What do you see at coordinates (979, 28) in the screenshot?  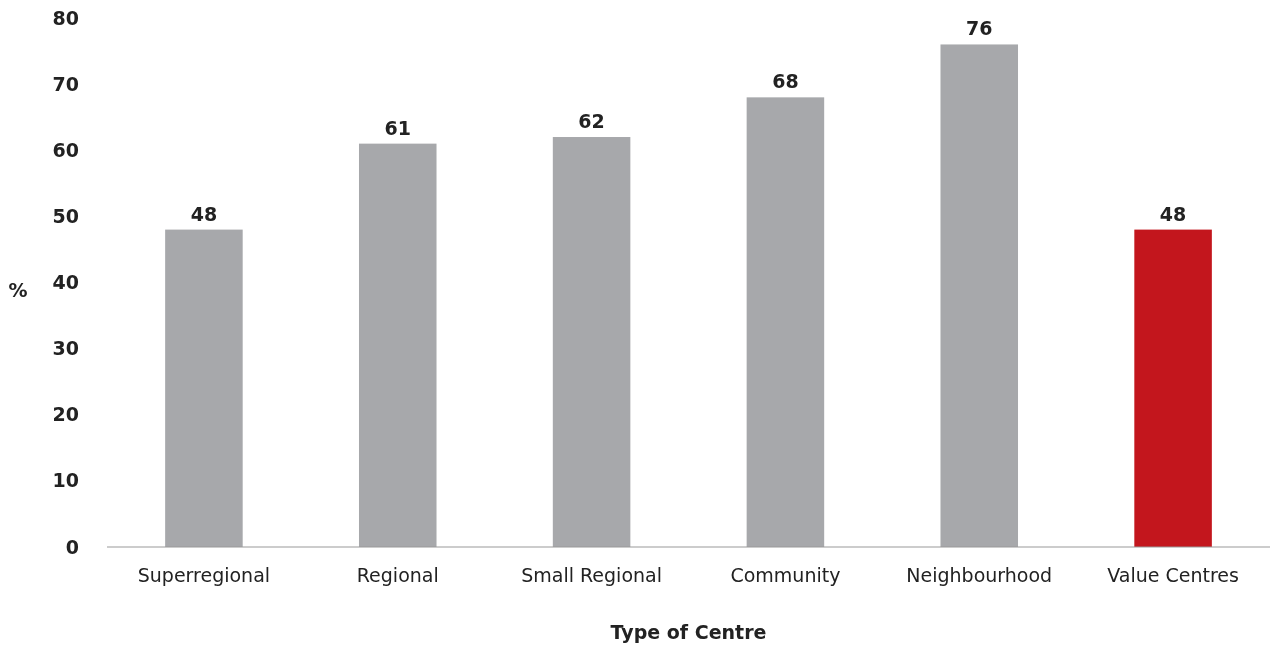 I see `data-label: 76` at bounding box center [979, 28].